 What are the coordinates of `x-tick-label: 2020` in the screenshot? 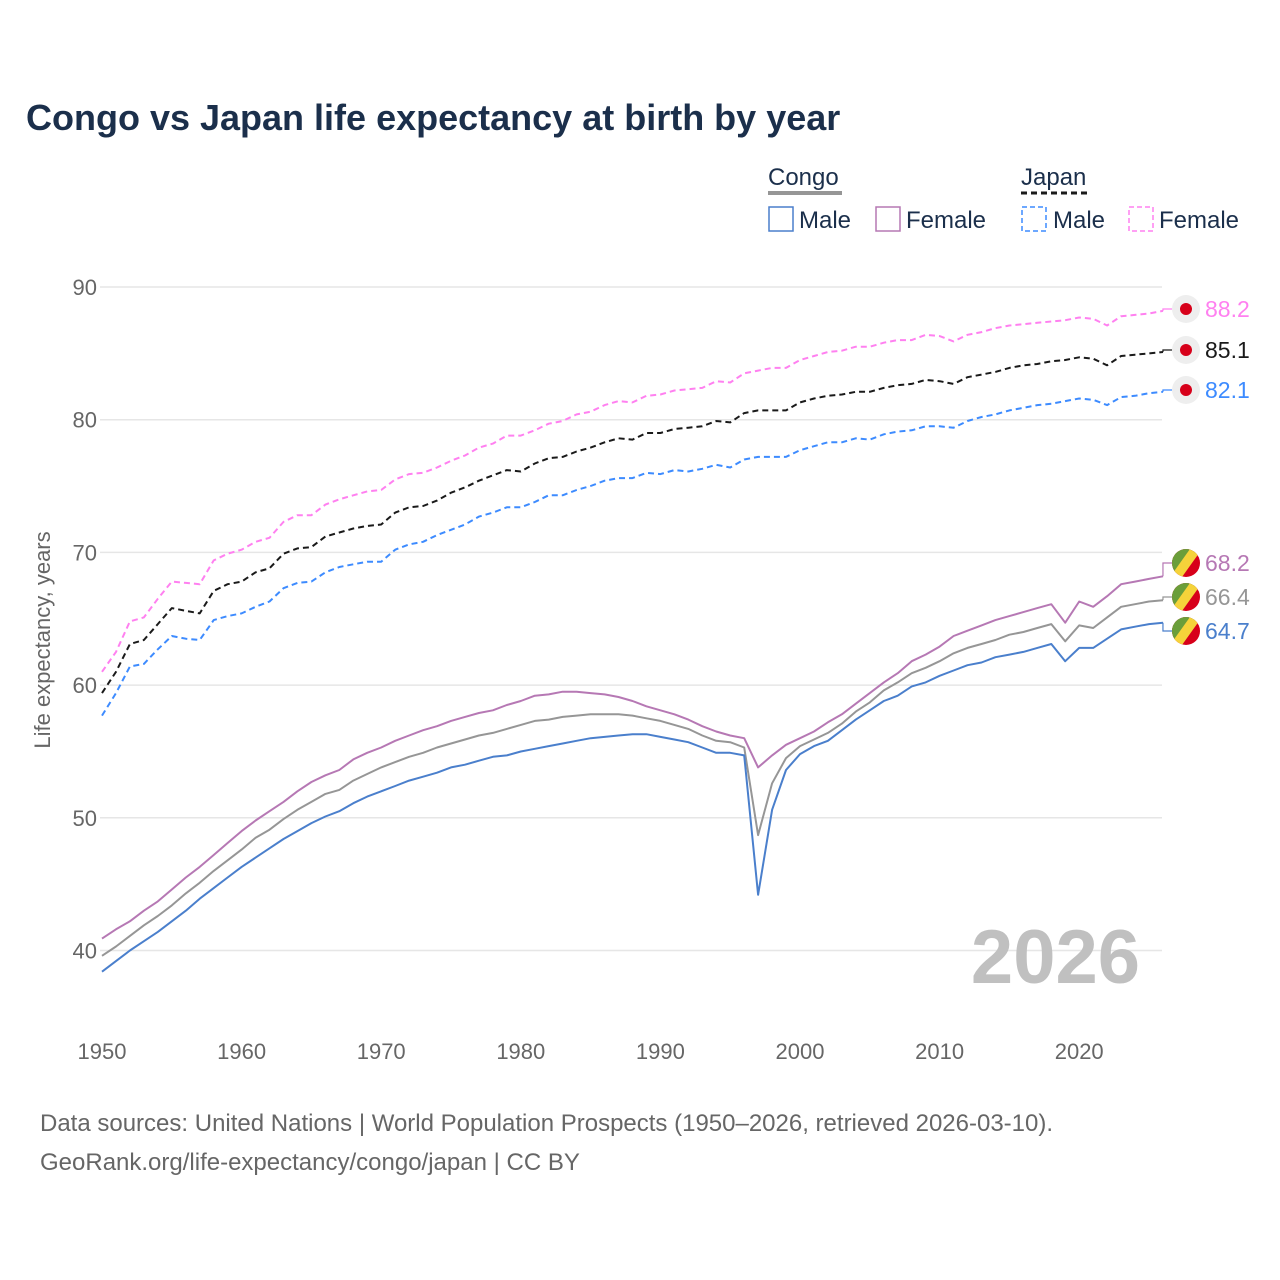 It's located at (1079, 1051).